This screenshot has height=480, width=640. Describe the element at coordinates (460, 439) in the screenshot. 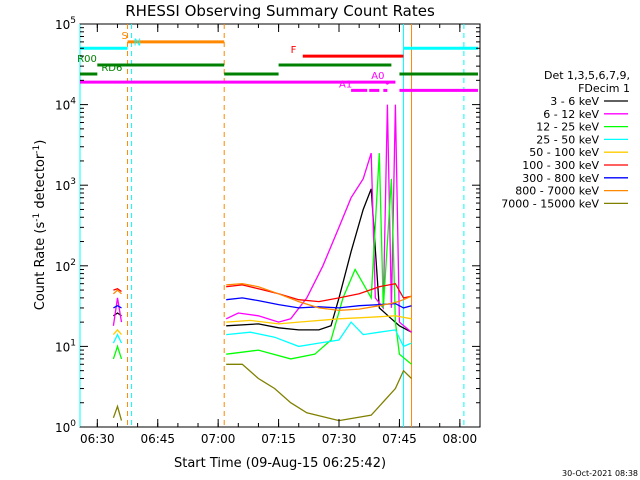

I see `x-tick-label-6: 08:00` at that location.